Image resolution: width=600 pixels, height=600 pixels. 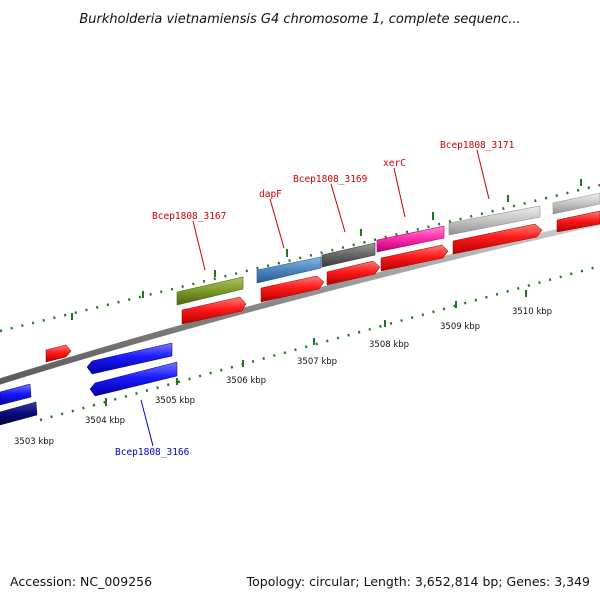 What do you see at coordinates (189, 216) in the screenshot?
I see `gene-label-bcep1808-3167: Bcep1808_3167` at bounding box center [189, 216].